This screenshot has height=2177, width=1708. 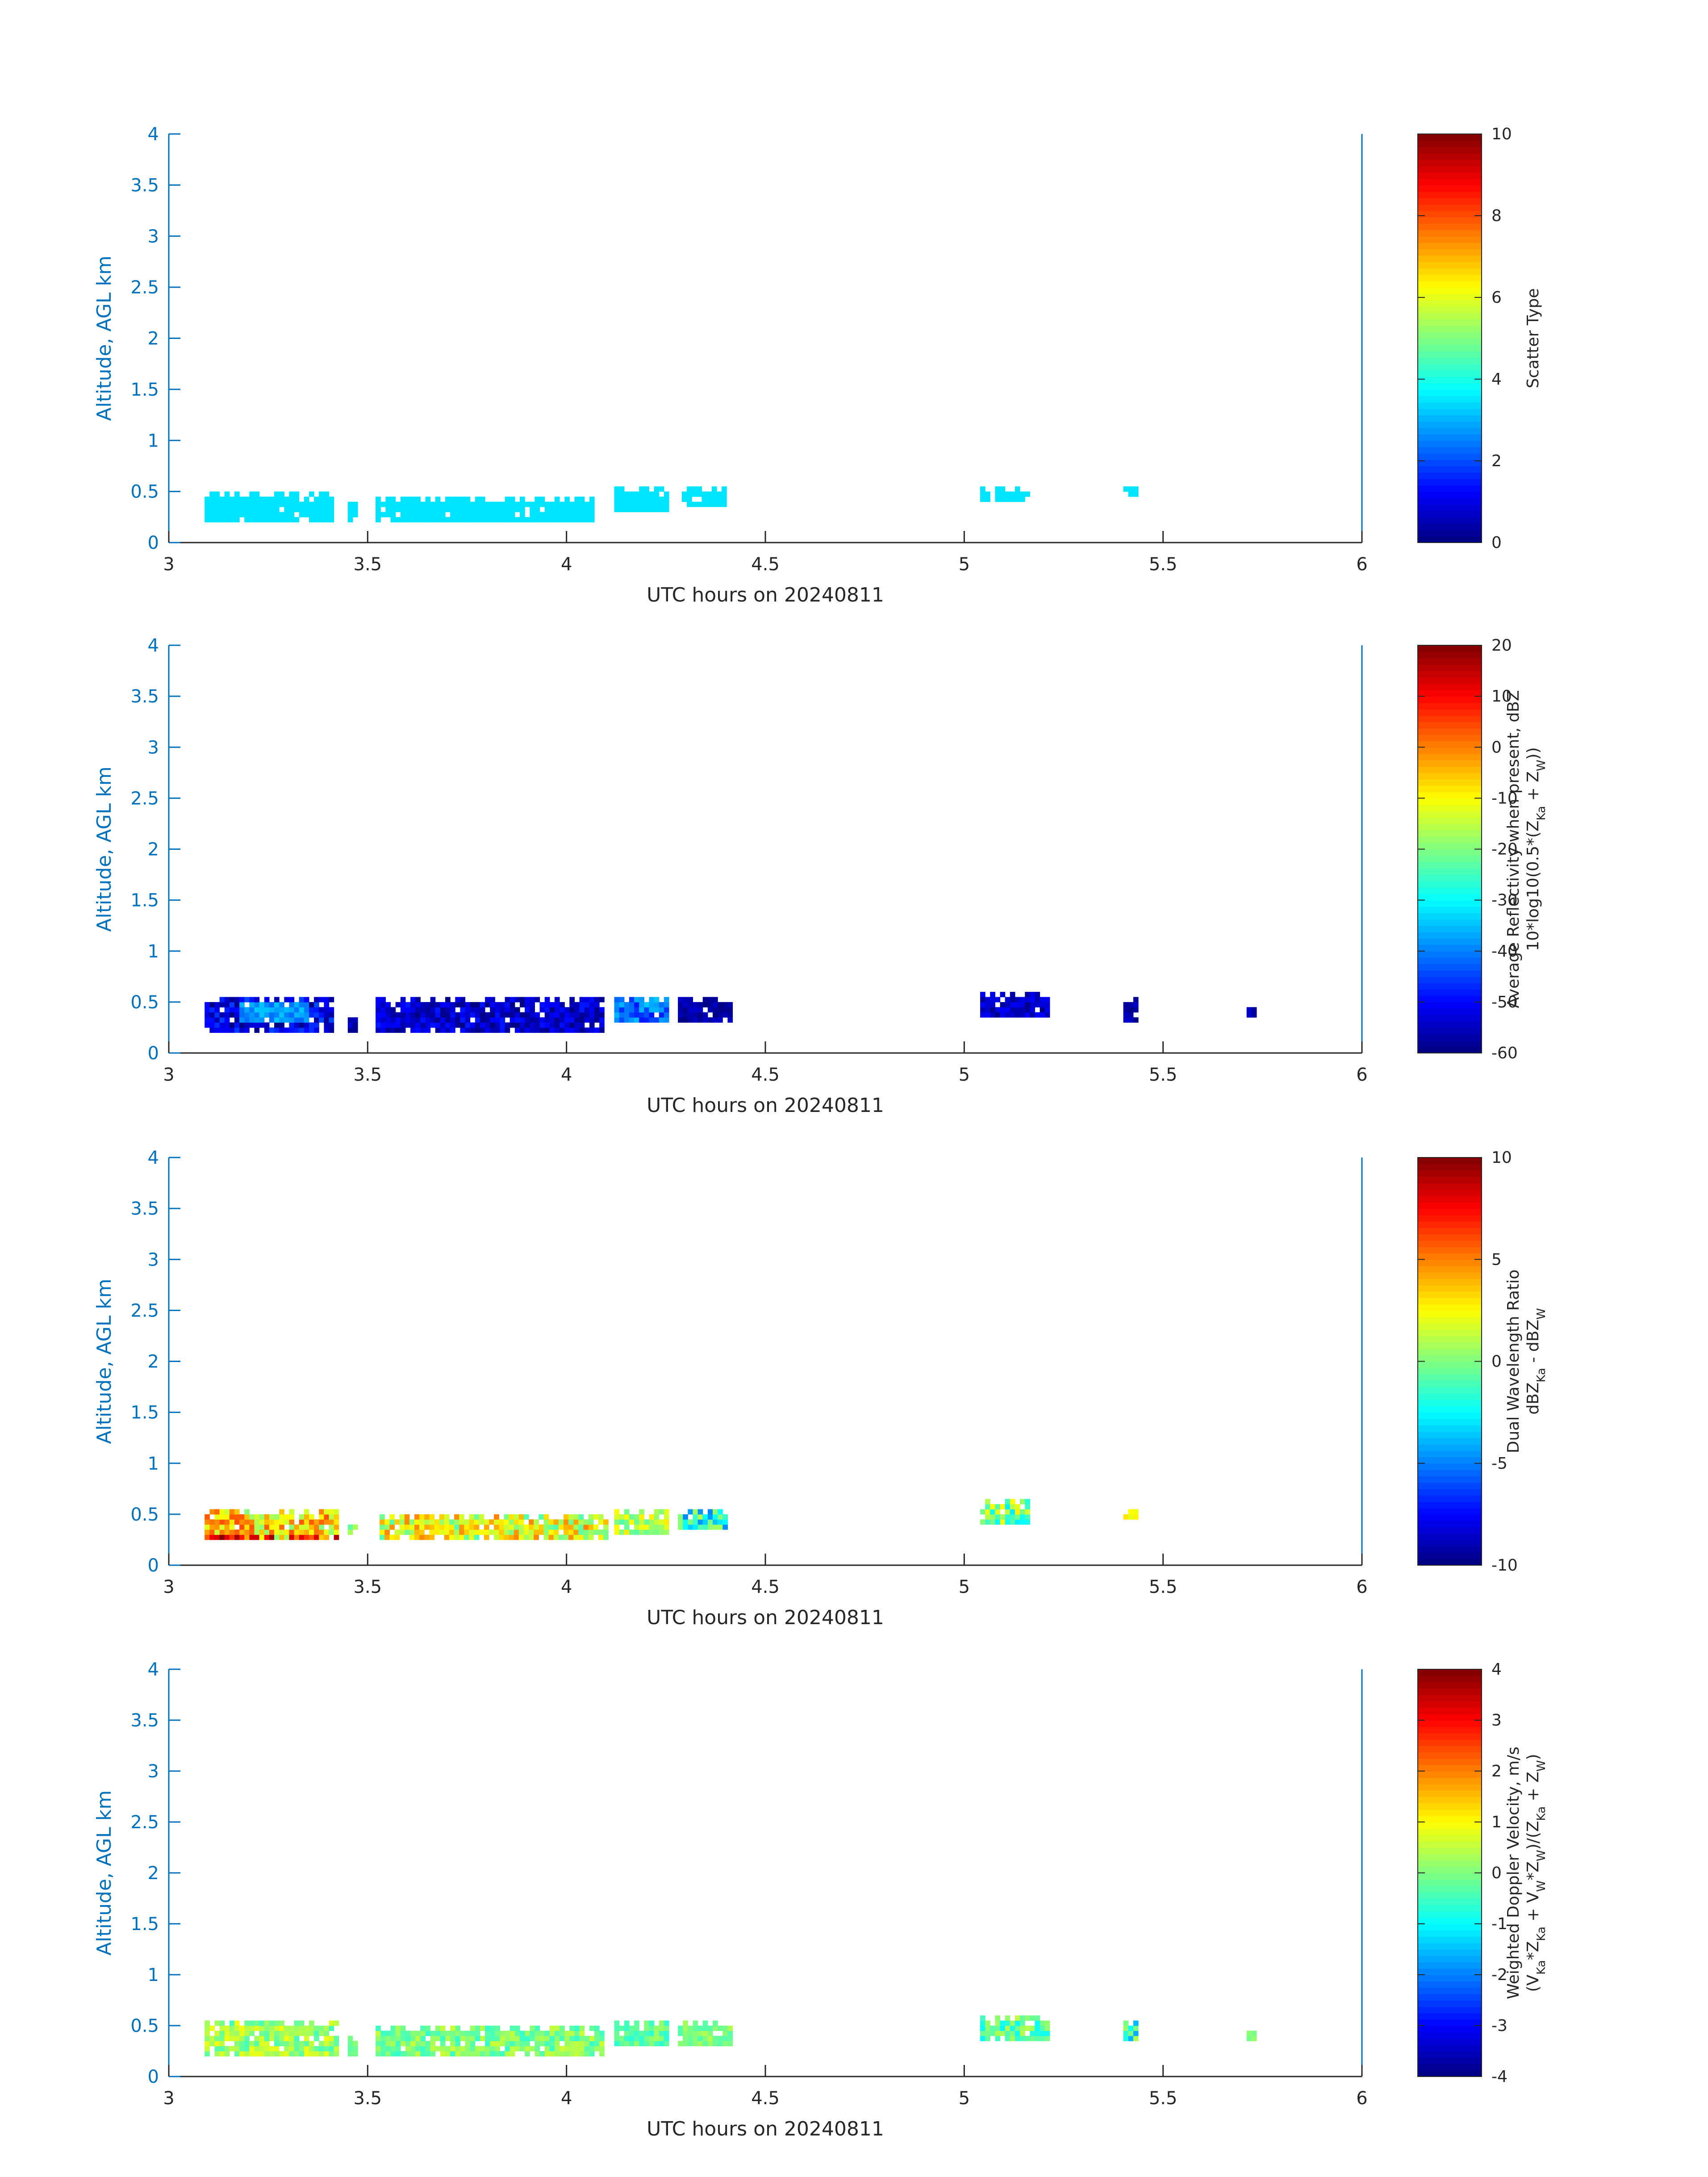 What do you see at coordinates (144, 900) in the screenshot?
I see `y-tick-label: 1.5` at bounding box center [144, 900].